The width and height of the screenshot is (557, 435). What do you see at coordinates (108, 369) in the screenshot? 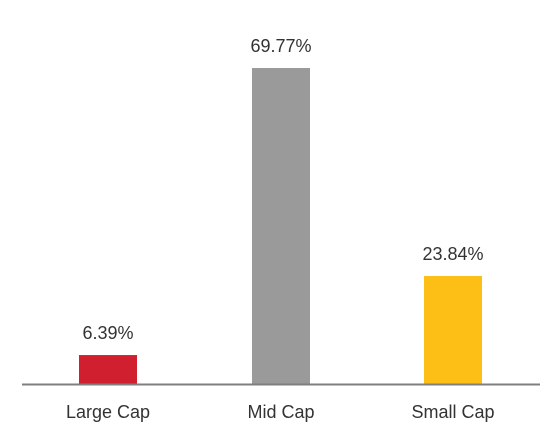
I see `bar-large-cap` at bounding box center [108, 369].